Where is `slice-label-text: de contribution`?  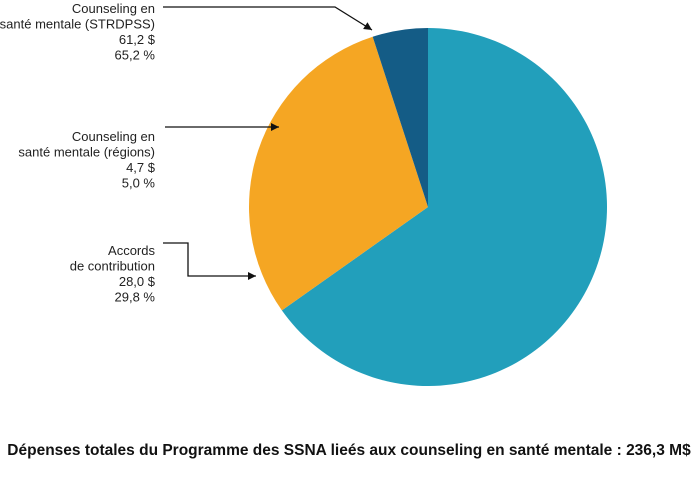 slice-label-text: de contribution is located at coordinates (112, 266).